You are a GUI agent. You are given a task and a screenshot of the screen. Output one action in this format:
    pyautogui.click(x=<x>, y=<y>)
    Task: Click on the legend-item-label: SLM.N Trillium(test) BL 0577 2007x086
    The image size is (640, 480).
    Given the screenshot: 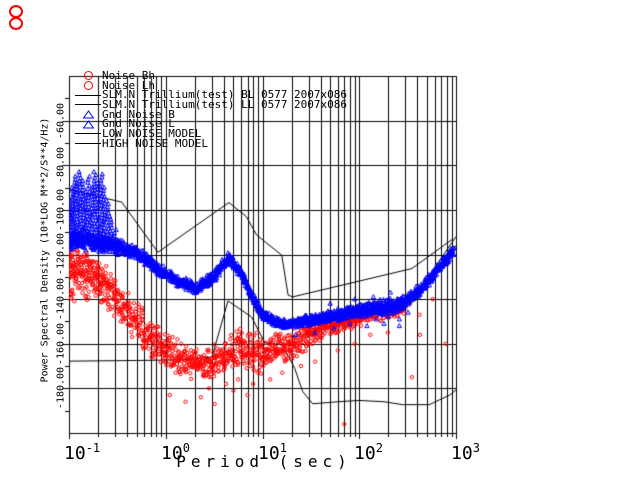 What is the action you would take?
    pyautogui.click(x=225, y=95)
    